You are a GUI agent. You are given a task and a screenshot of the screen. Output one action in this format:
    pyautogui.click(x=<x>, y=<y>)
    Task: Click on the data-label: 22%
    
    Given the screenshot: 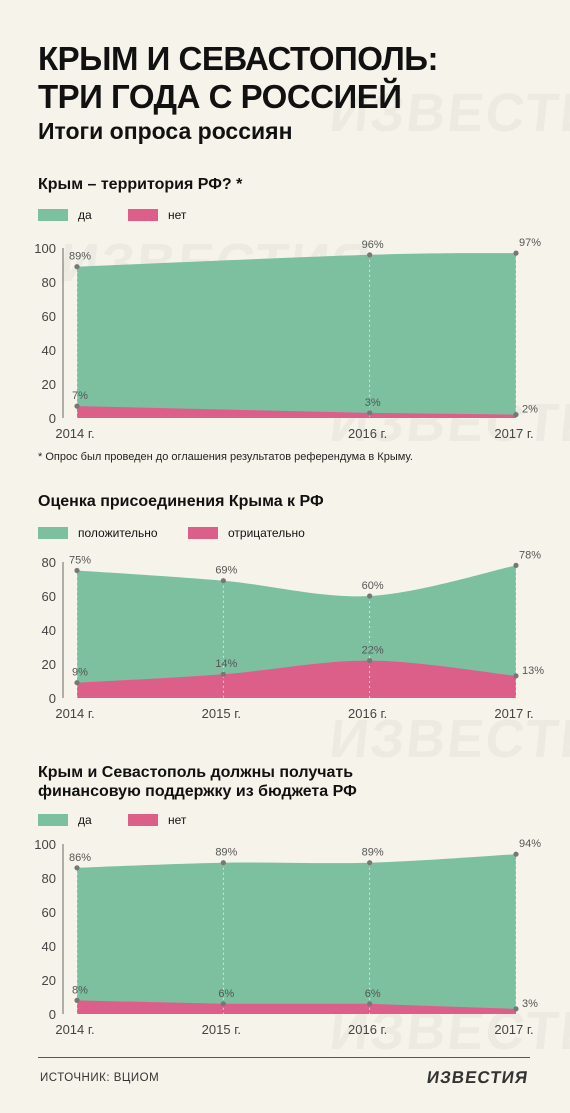 What is the action you would take?
    pyautogui.click(x=373, y=651)
    